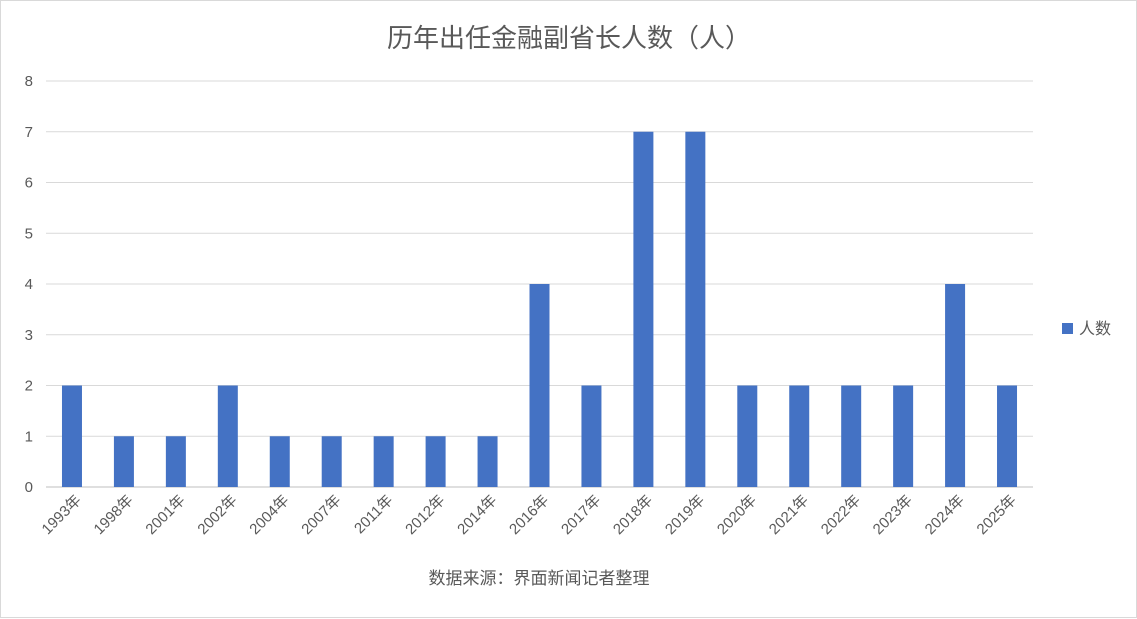 This screenshot has height=619, width=1137. I want to click on legend: 人数, so click(1086, 328).